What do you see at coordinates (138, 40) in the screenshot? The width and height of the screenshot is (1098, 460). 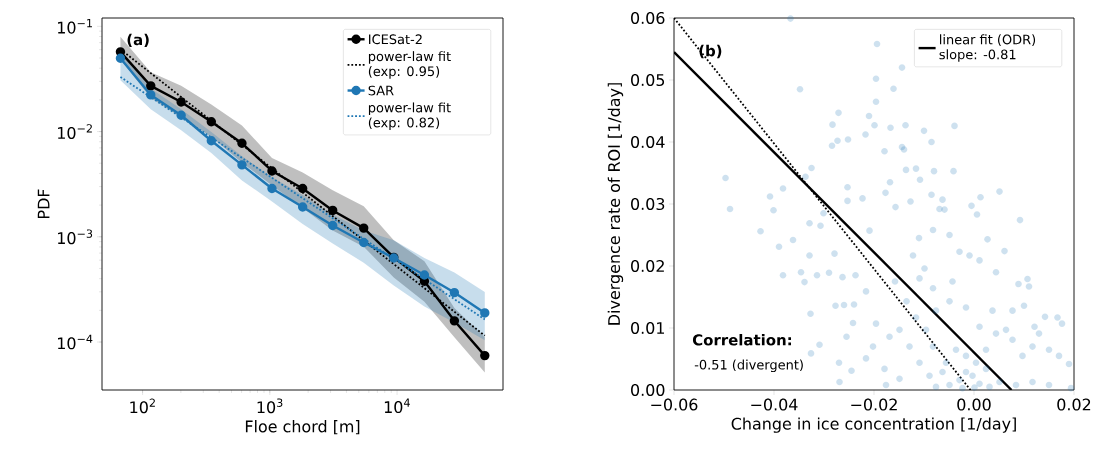 I see `annotation: (a)` at bounding box center [138, 40].